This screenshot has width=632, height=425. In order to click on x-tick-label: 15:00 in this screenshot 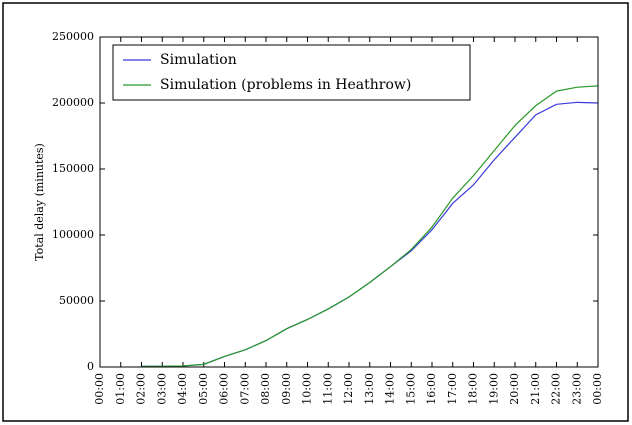, I will do `click(410, 389)`.